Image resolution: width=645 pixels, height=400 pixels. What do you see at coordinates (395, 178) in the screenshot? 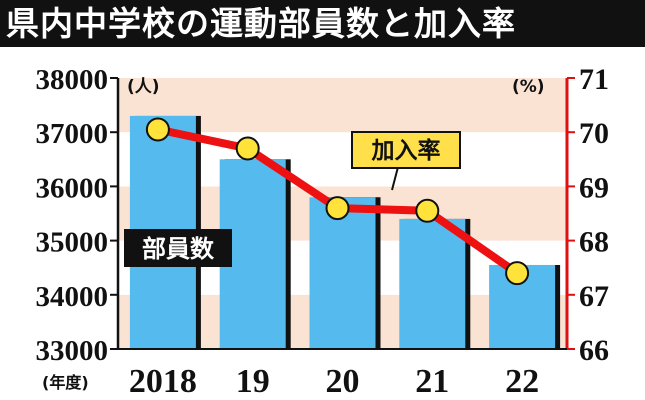
I see `line-series-label-pointer` at bounding box center [395, 178].